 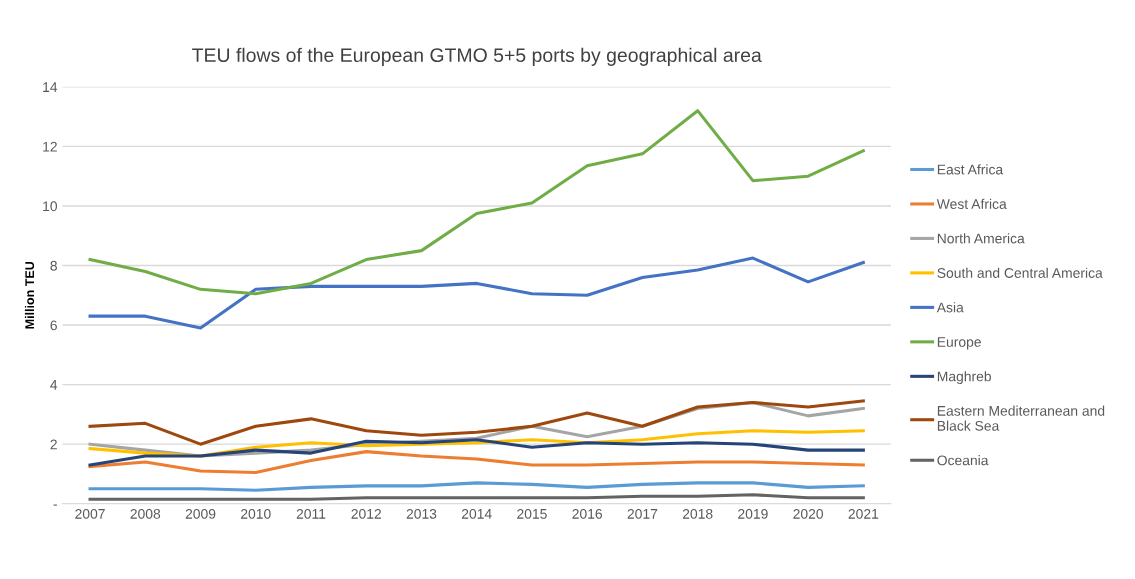 What do you see at coordinates (90, 513) in the screenshot?
I see `x-tick-label: 2007` at bounding box center [90, 513].